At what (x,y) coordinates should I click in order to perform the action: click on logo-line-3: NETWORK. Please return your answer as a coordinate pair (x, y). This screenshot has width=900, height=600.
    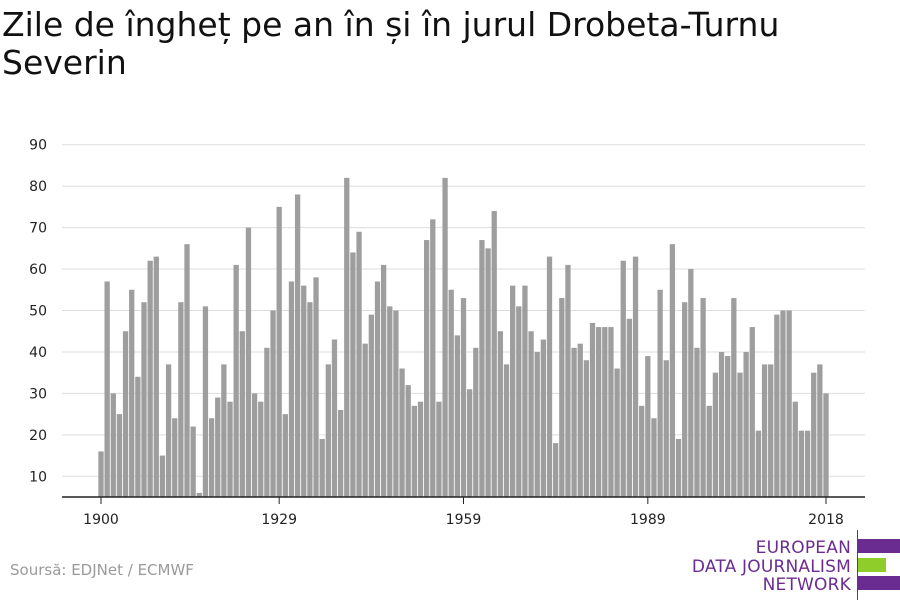
    Looking at the image, I should click on (806, 585).